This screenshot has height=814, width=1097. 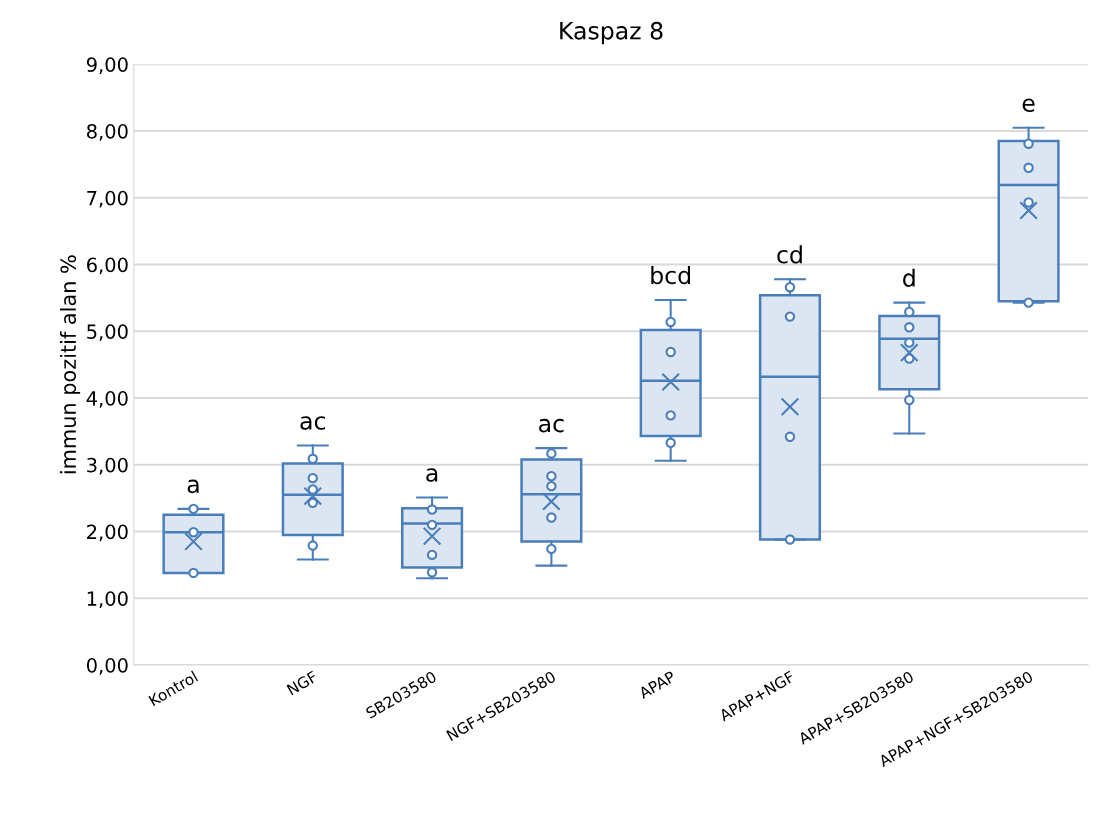 I want to click on y-axis-title: immun pozitif alan %, so click(x=70, y=364).